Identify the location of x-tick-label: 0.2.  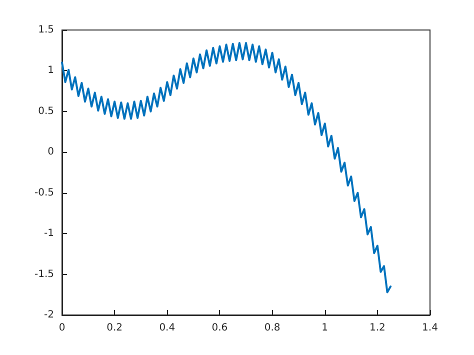
(114, 328).